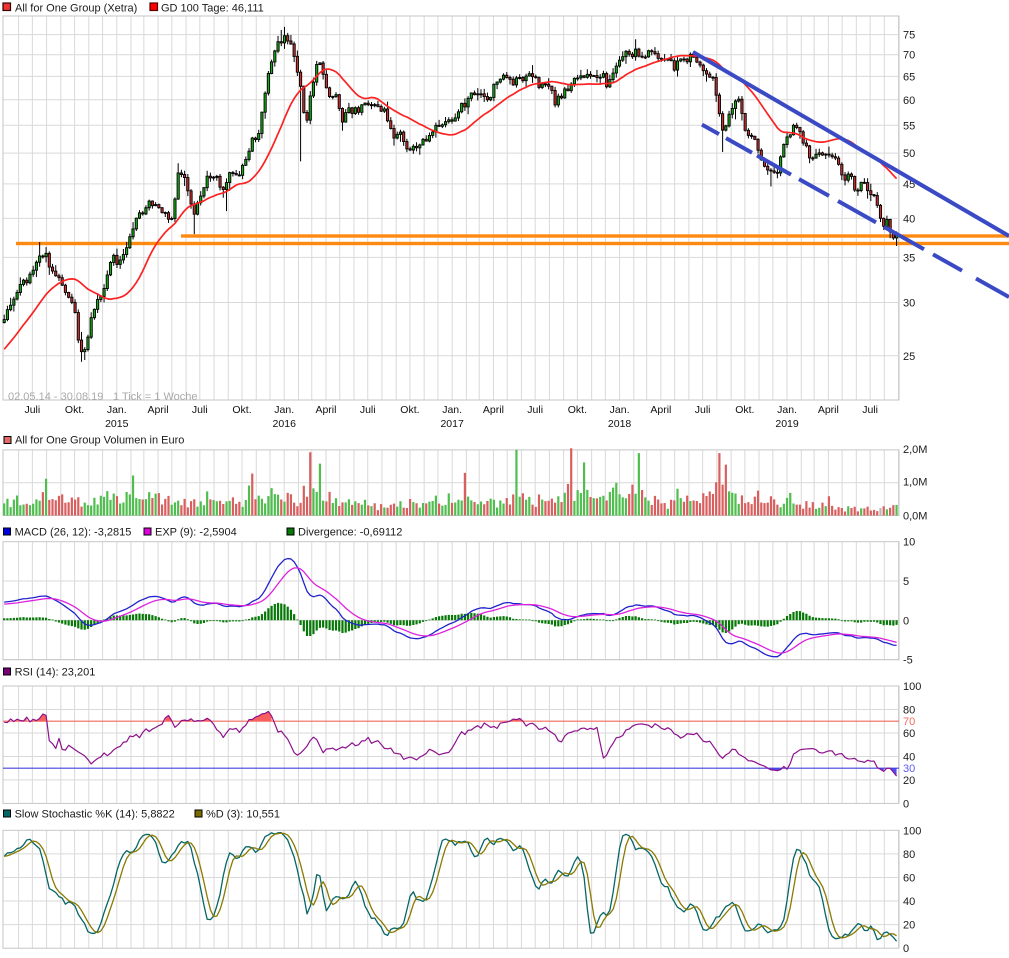 The height and width of the screenshot is (958, 1009). I want to click on svg-text: %D (3): 10,551, so click(243, 815).